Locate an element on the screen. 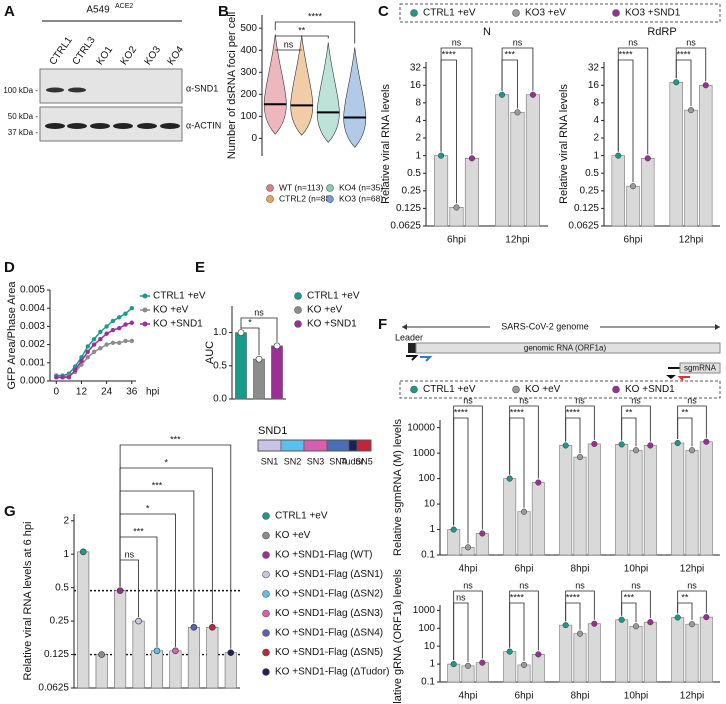 The image size is (726, 704). violin-body is located at coordinates (275, 84).